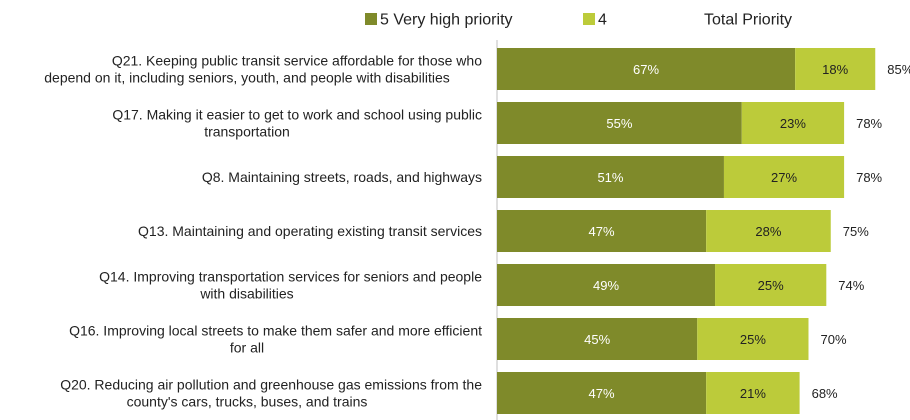 Image resolution: width=910 pixels, height=420 pixels. Describe the element at coordinates (246, 294) in the screenshot. I see `category-label: with disabilities` at that location.